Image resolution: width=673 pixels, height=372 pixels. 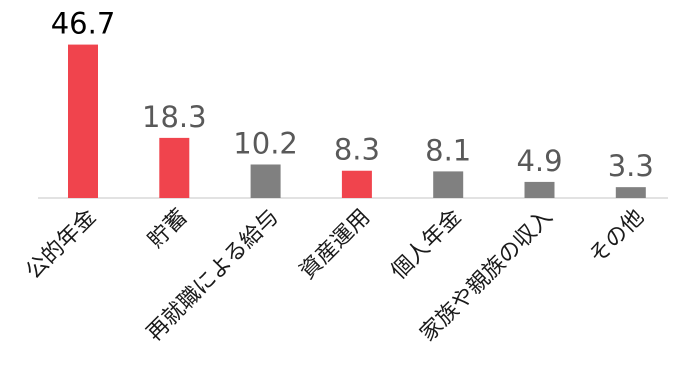 I want to click on data-label-6: 4.9, so click(x=539, y=161).